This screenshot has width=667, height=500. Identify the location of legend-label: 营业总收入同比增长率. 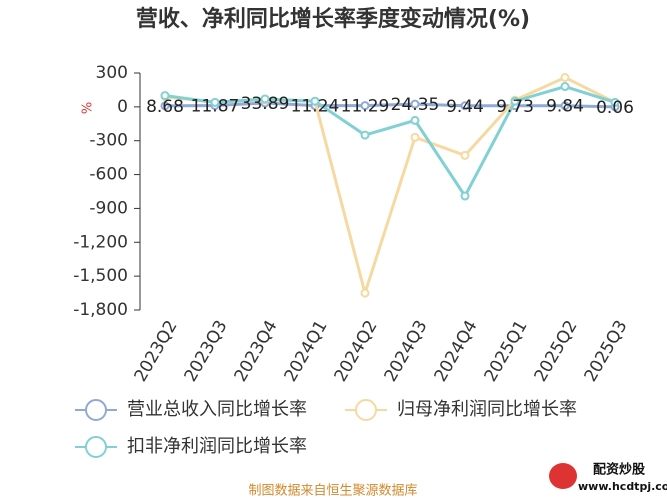
(217, 409).